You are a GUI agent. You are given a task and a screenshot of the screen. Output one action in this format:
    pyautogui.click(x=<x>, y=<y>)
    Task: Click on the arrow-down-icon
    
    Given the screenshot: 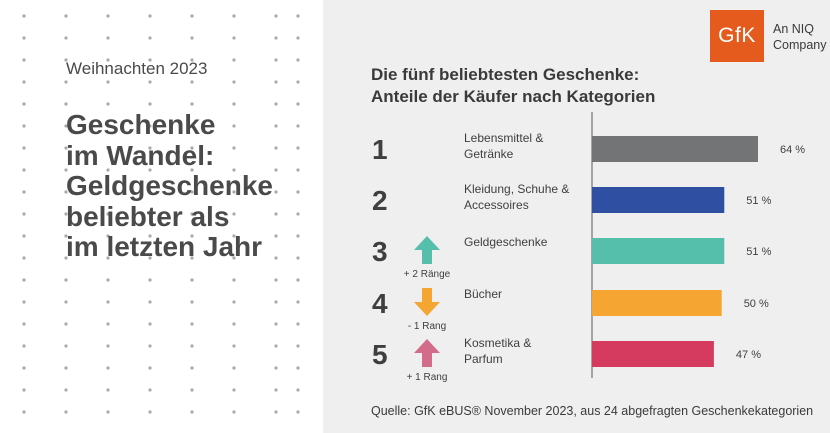 What is the action you would take?
    pyautogui.click(x=427, y=302)
    